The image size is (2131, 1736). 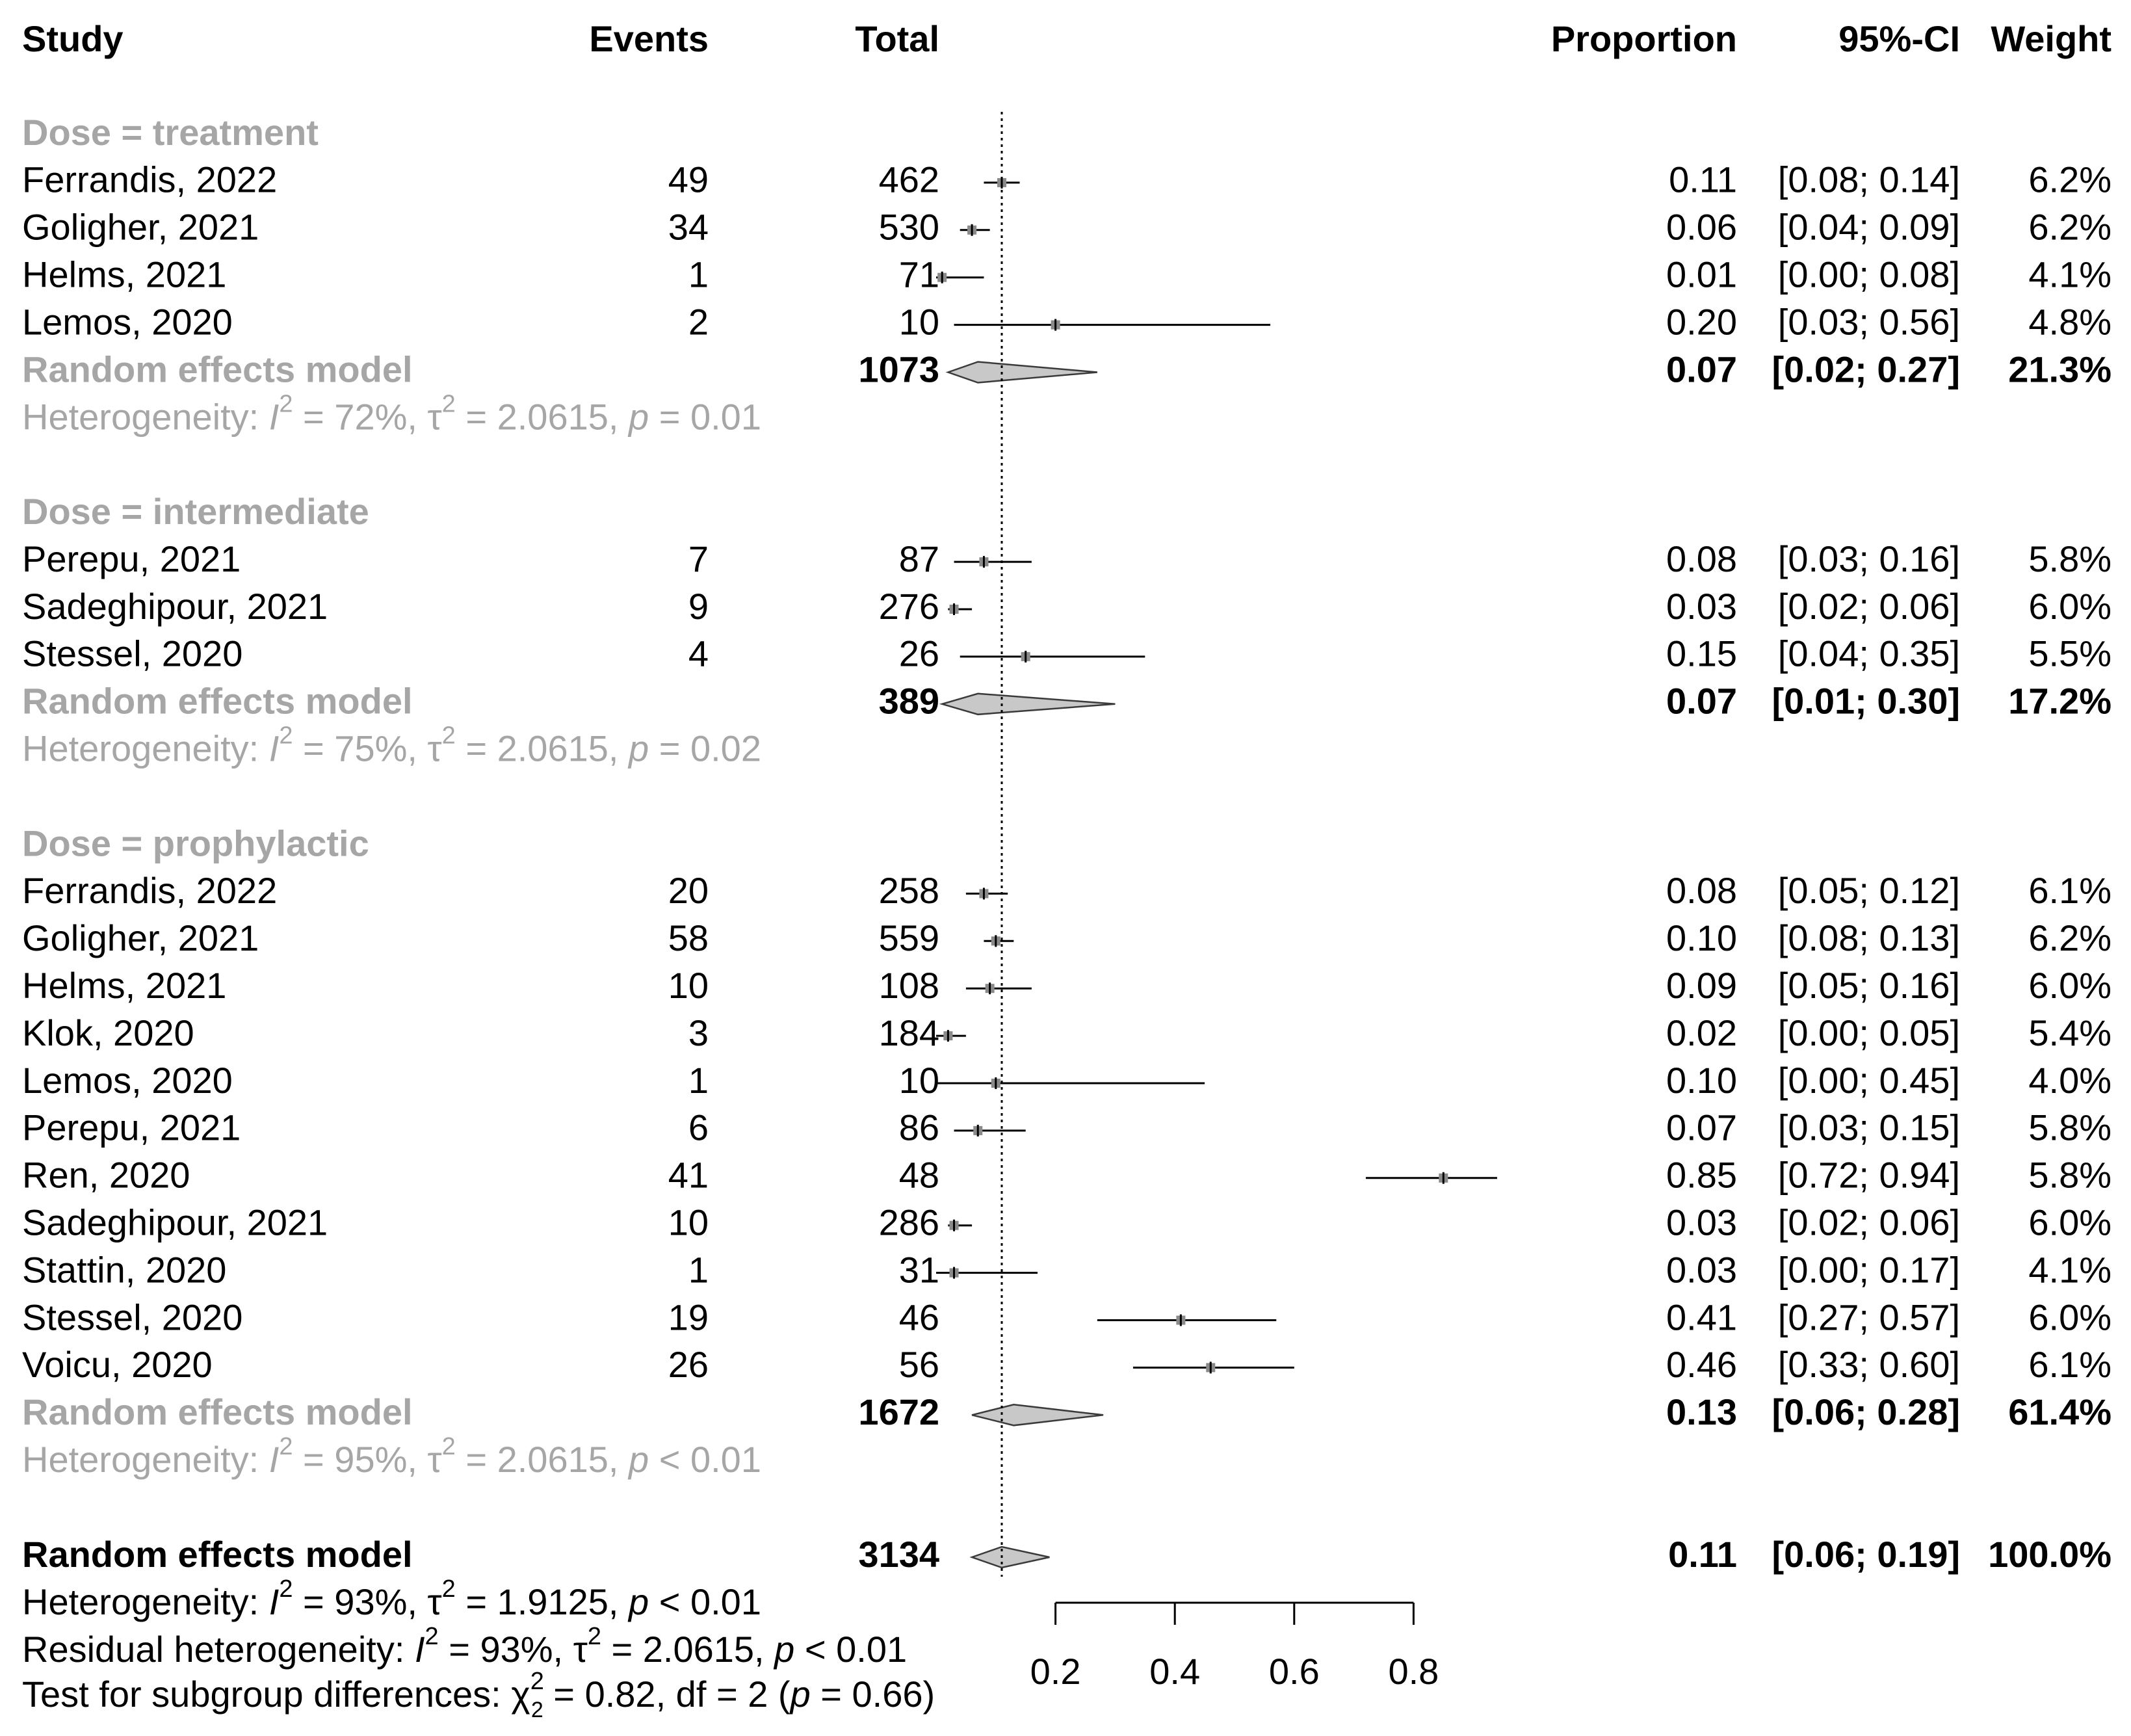 What do you see at coordinates (1869, 558) in the screenshot?
I see `study-ci: [0.03; 0.16]` at bounding box center [1869, 558].